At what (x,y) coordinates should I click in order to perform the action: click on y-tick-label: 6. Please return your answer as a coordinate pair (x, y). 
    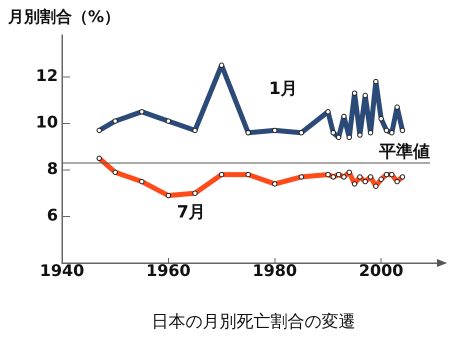
    Looking at the image, I should click on (52, 215).